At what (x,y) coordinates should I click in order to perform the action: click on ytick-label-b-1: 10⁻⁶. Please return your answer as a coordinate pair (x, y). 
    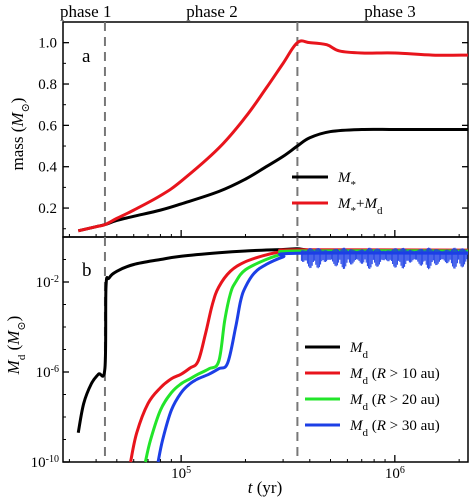
    Looking at the image, I should click on (47, 373).